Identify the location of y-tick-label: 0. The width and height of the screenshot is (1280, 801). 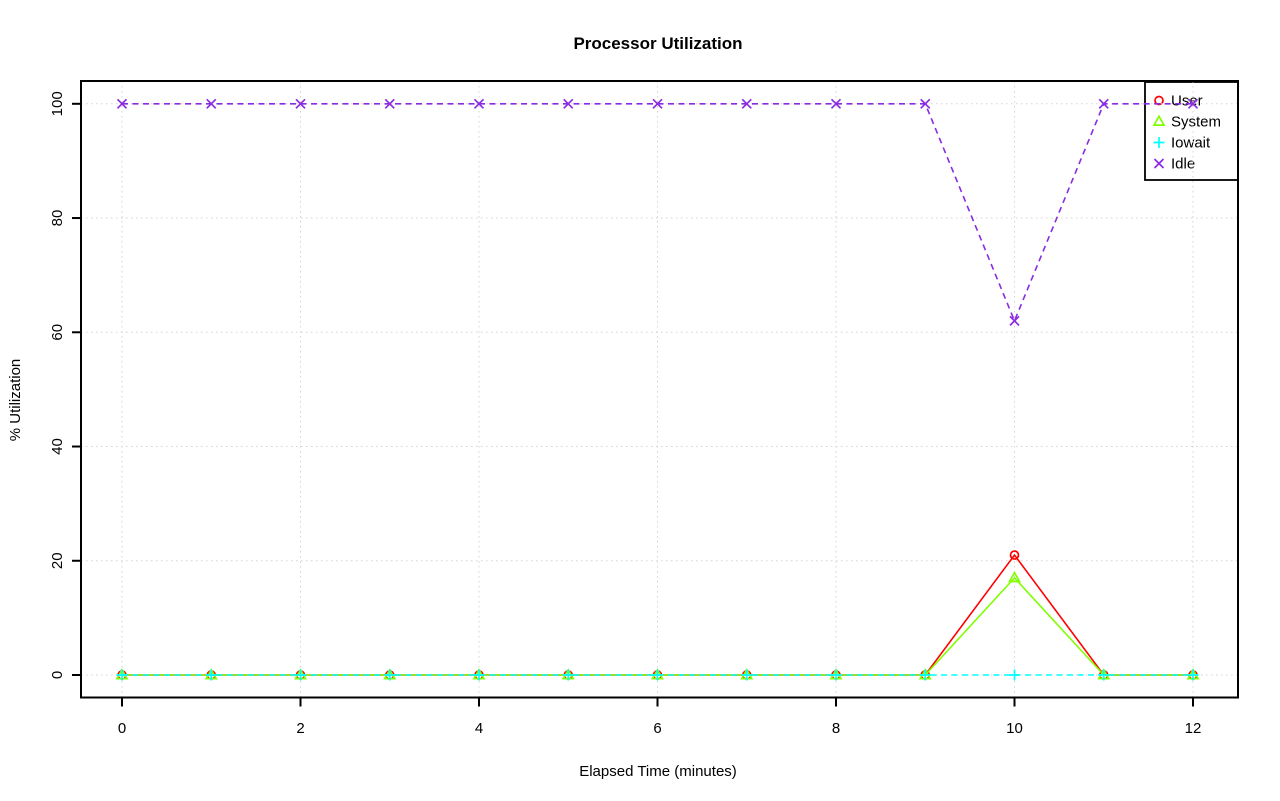
(57, 675).